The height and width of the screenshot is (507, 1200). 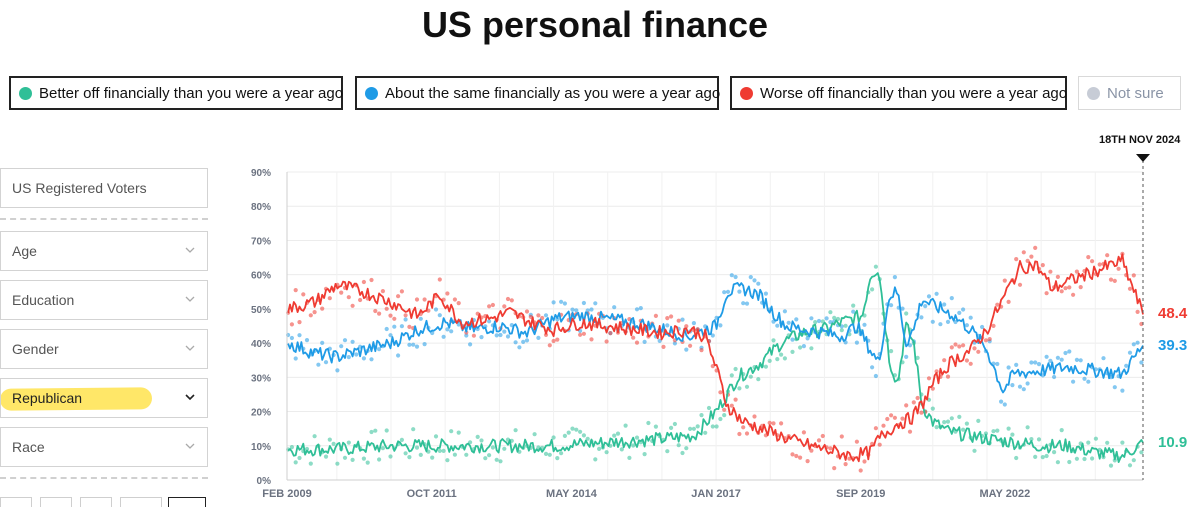 I want to click on range-button-selected, so click(x=187, y=502).